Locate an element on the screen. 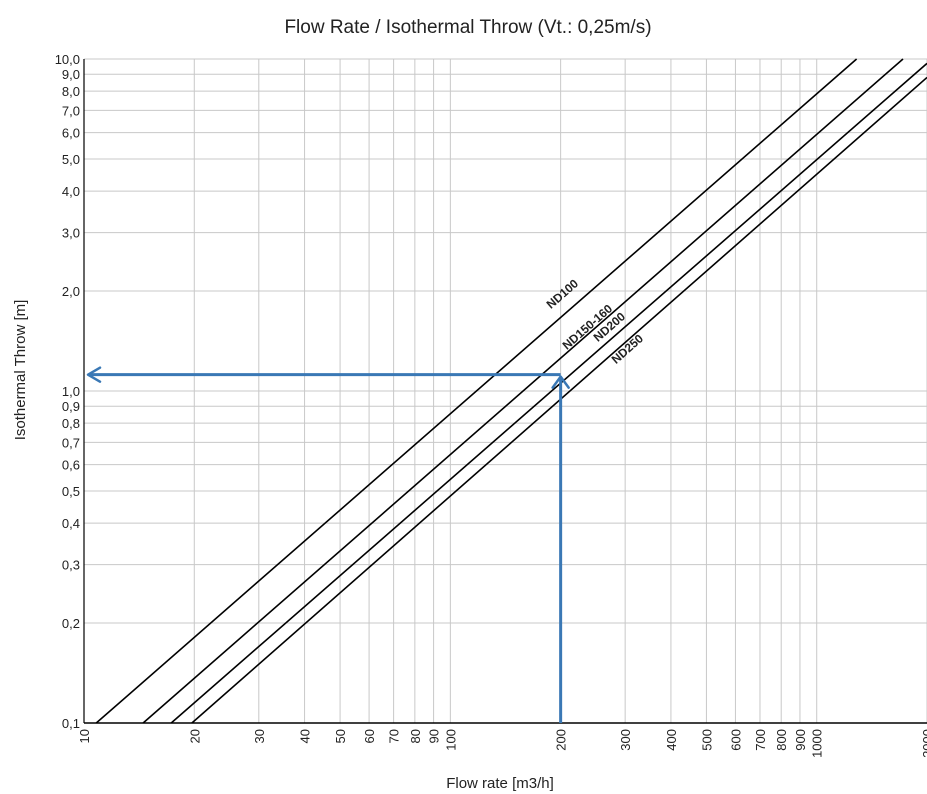 Image resolution: width=927 pixels, height=794 pixels. y-tick-label: 1,0 is located at coordinates (71, 391).